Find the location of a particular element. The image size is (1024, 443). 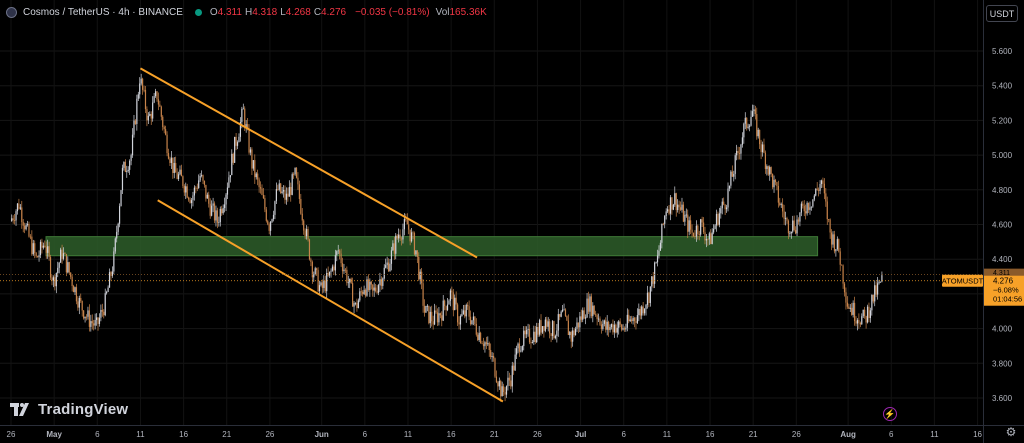

tradingview-logo: TradingView is located at coordinates (69, 409).